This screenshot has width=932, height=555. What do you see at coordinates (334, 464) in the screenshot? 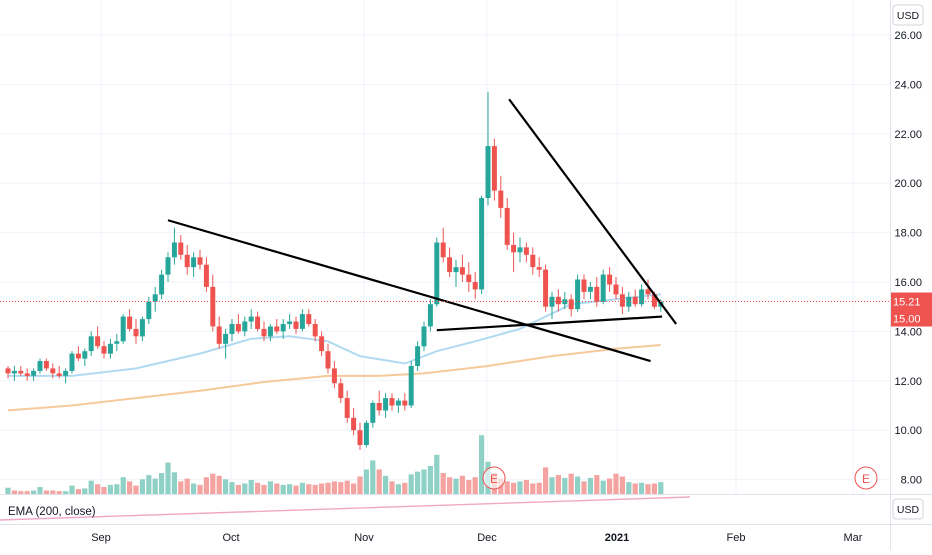
I see `volume-bars` at bounding box center [334, 464].